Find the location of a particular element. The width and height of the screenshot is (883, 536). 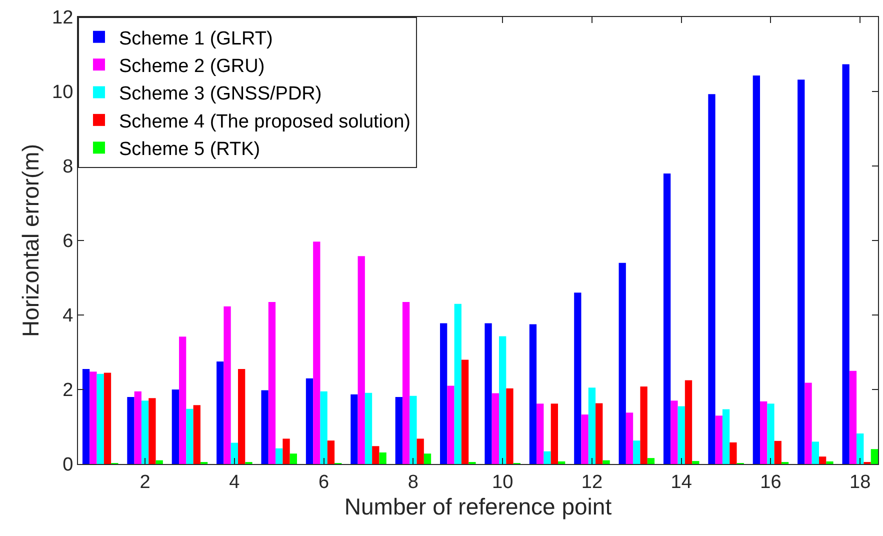

legend-label: Scheme 5 (RTK) is located at coordinates (189, 149).